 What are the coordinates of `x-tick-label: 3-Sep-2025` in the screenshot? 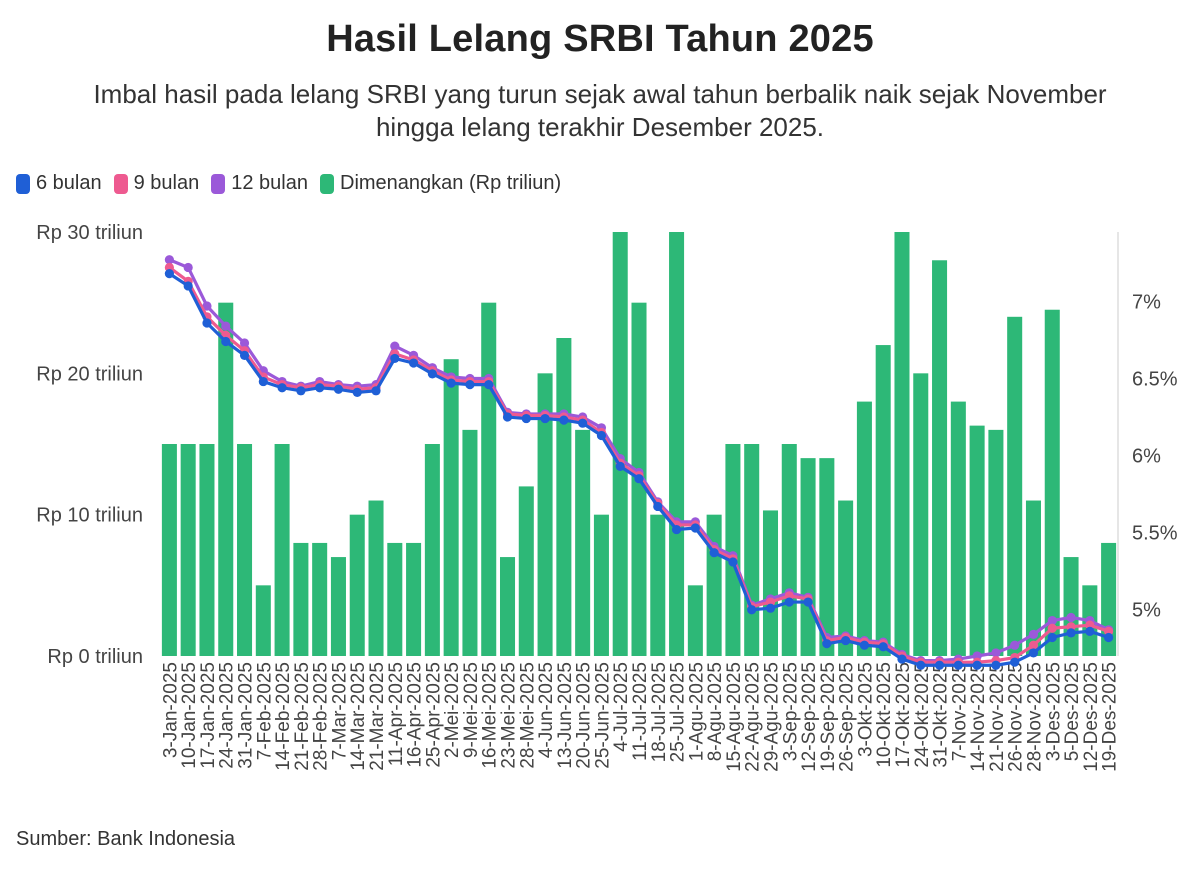 It's located at (790, 711).